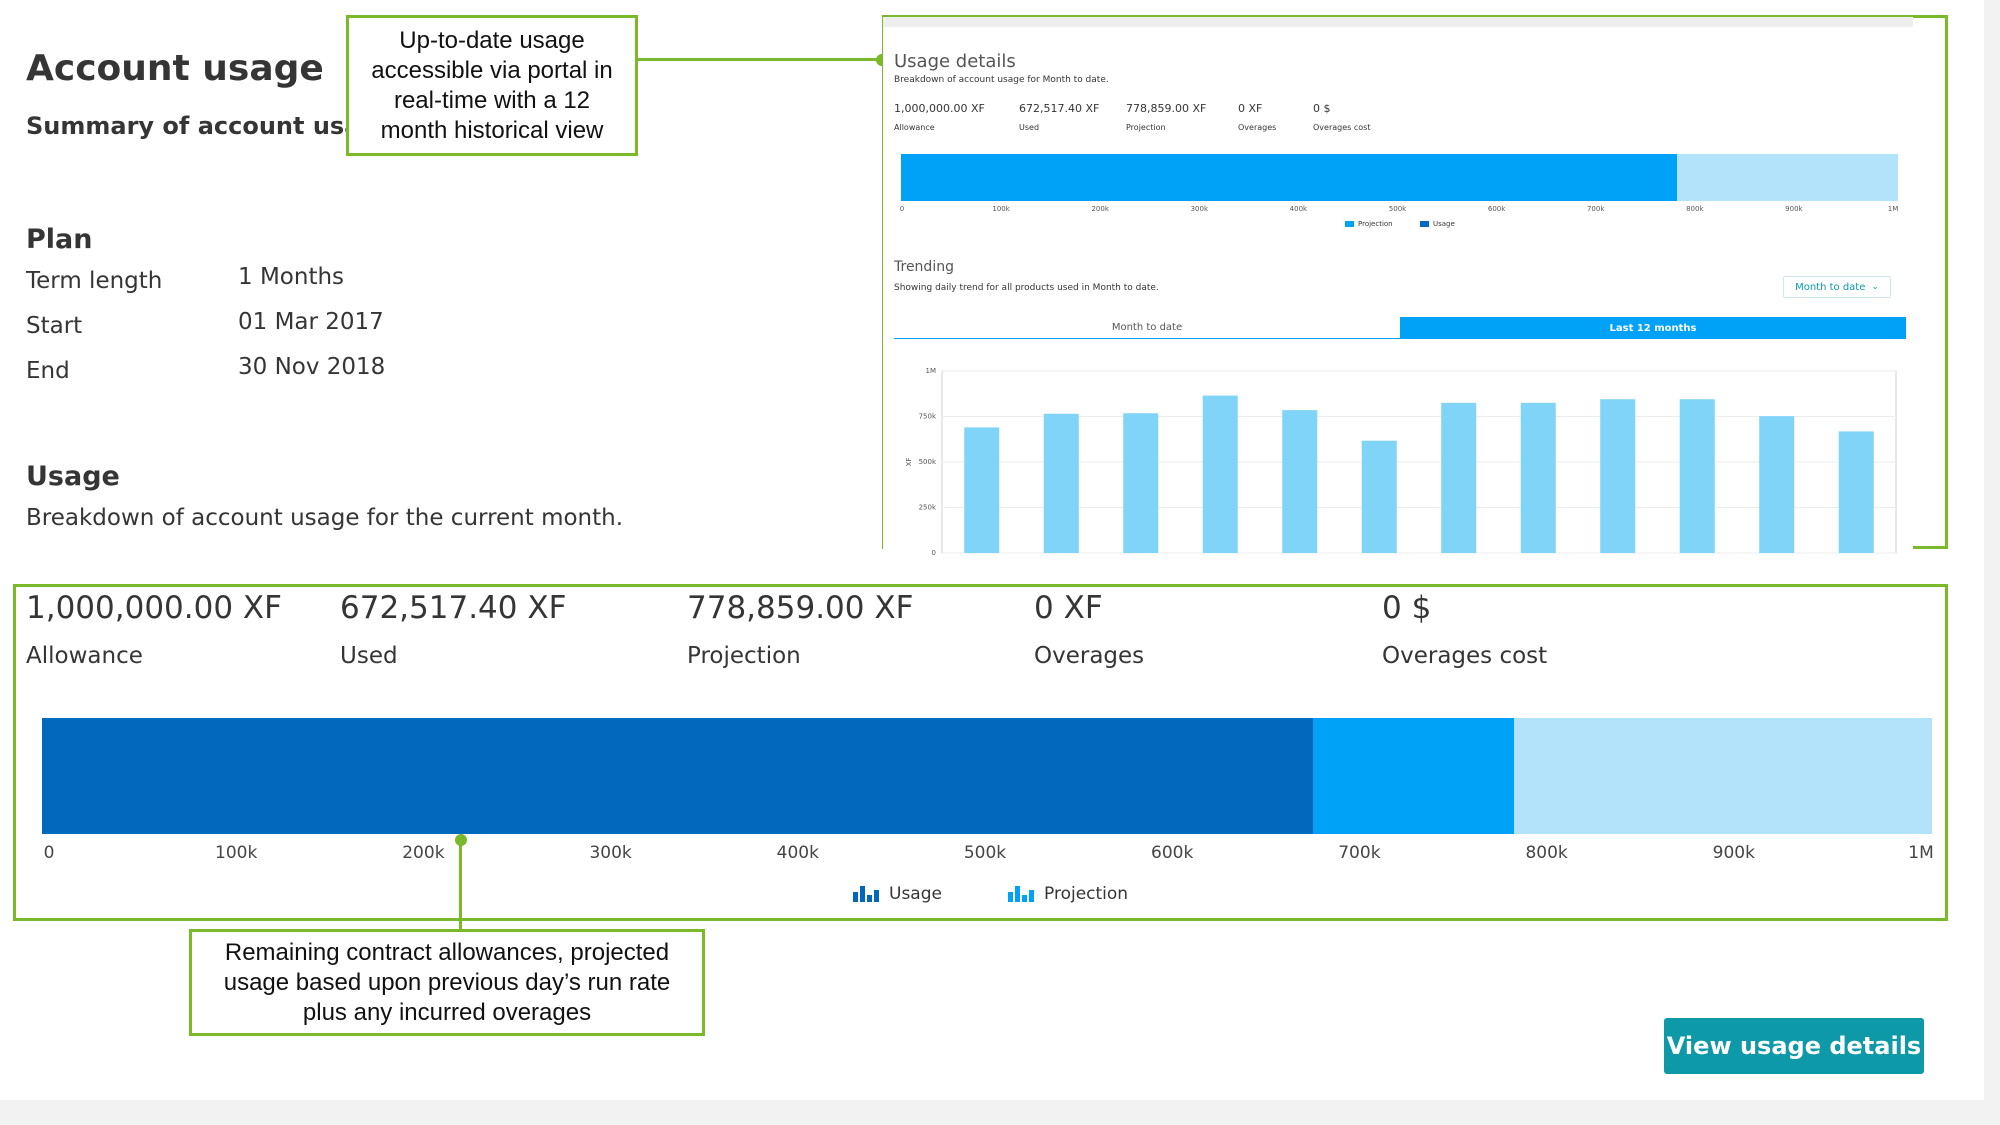 The height and width of the screenshot is (1125, 2000). Describe the element at coordinates (744, 656) in the screenshot. I see `stat-label: Projection` at that location.